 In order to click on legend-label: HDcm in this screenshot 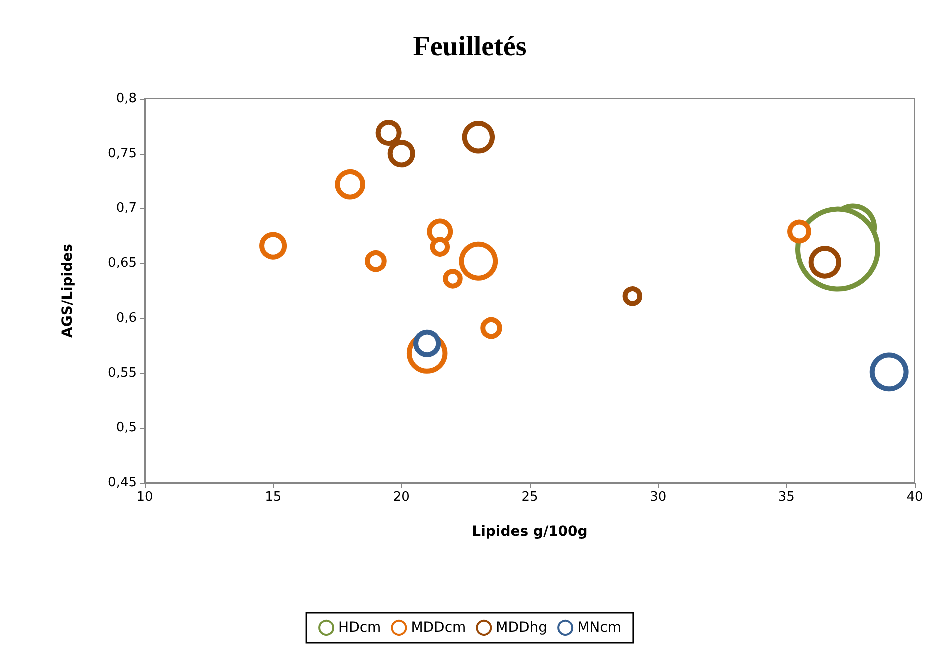, I will do `click(360, 628)`.